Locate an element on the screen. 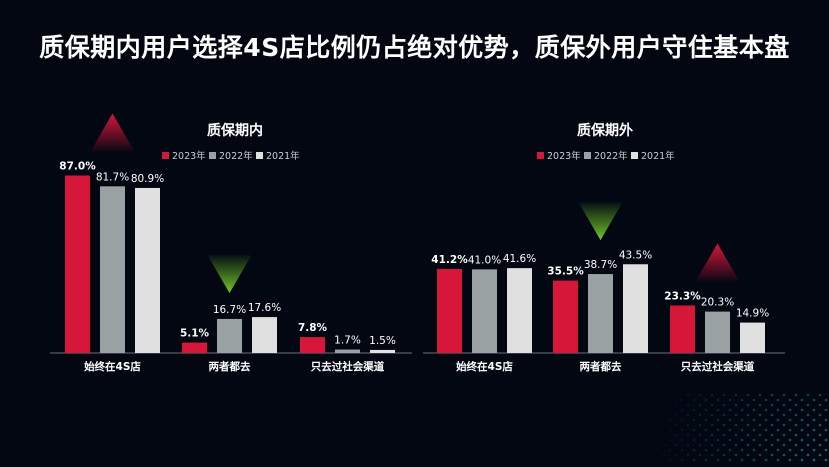 Image resolution: width=829 pixels, height=467 pixels. data-label: 41.6% is located at coordinates (519, 259).